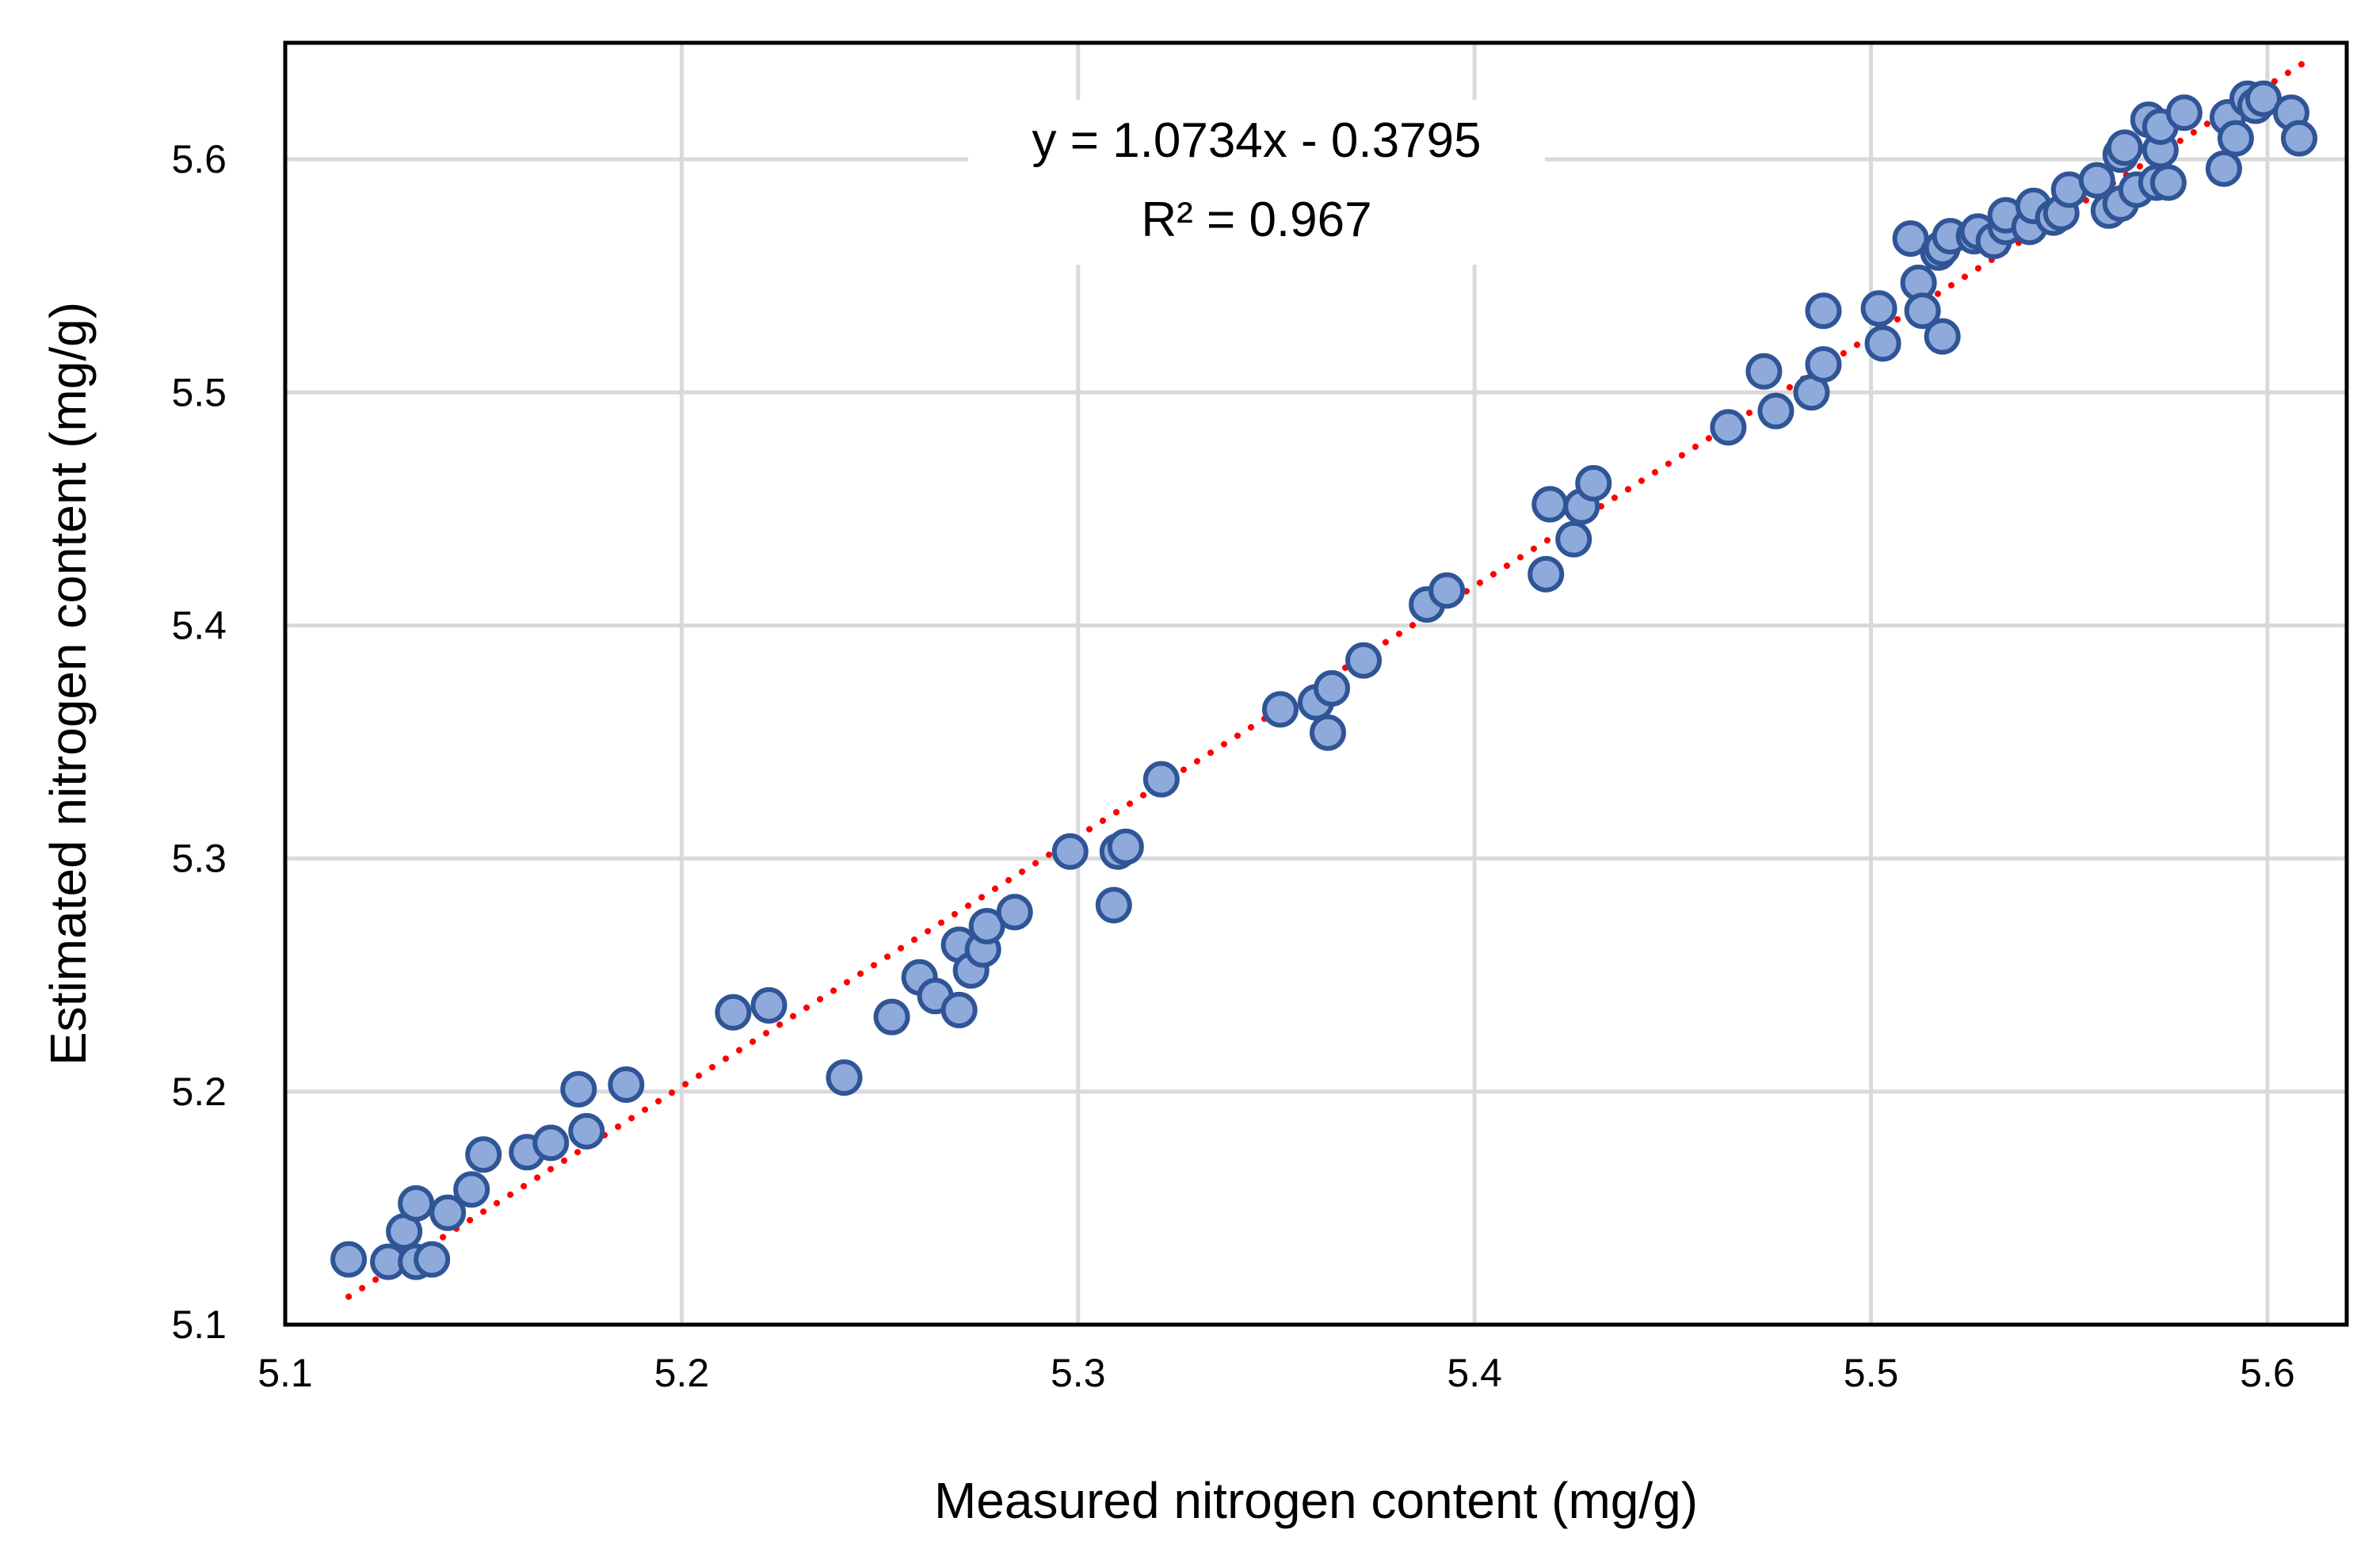 The width and height of the screenshot is (2380, 1556). What do you see at coordinates (199, 159) in the screenshot?
I see `y-tick-label: 5.6` at bounding box center [199, 159].